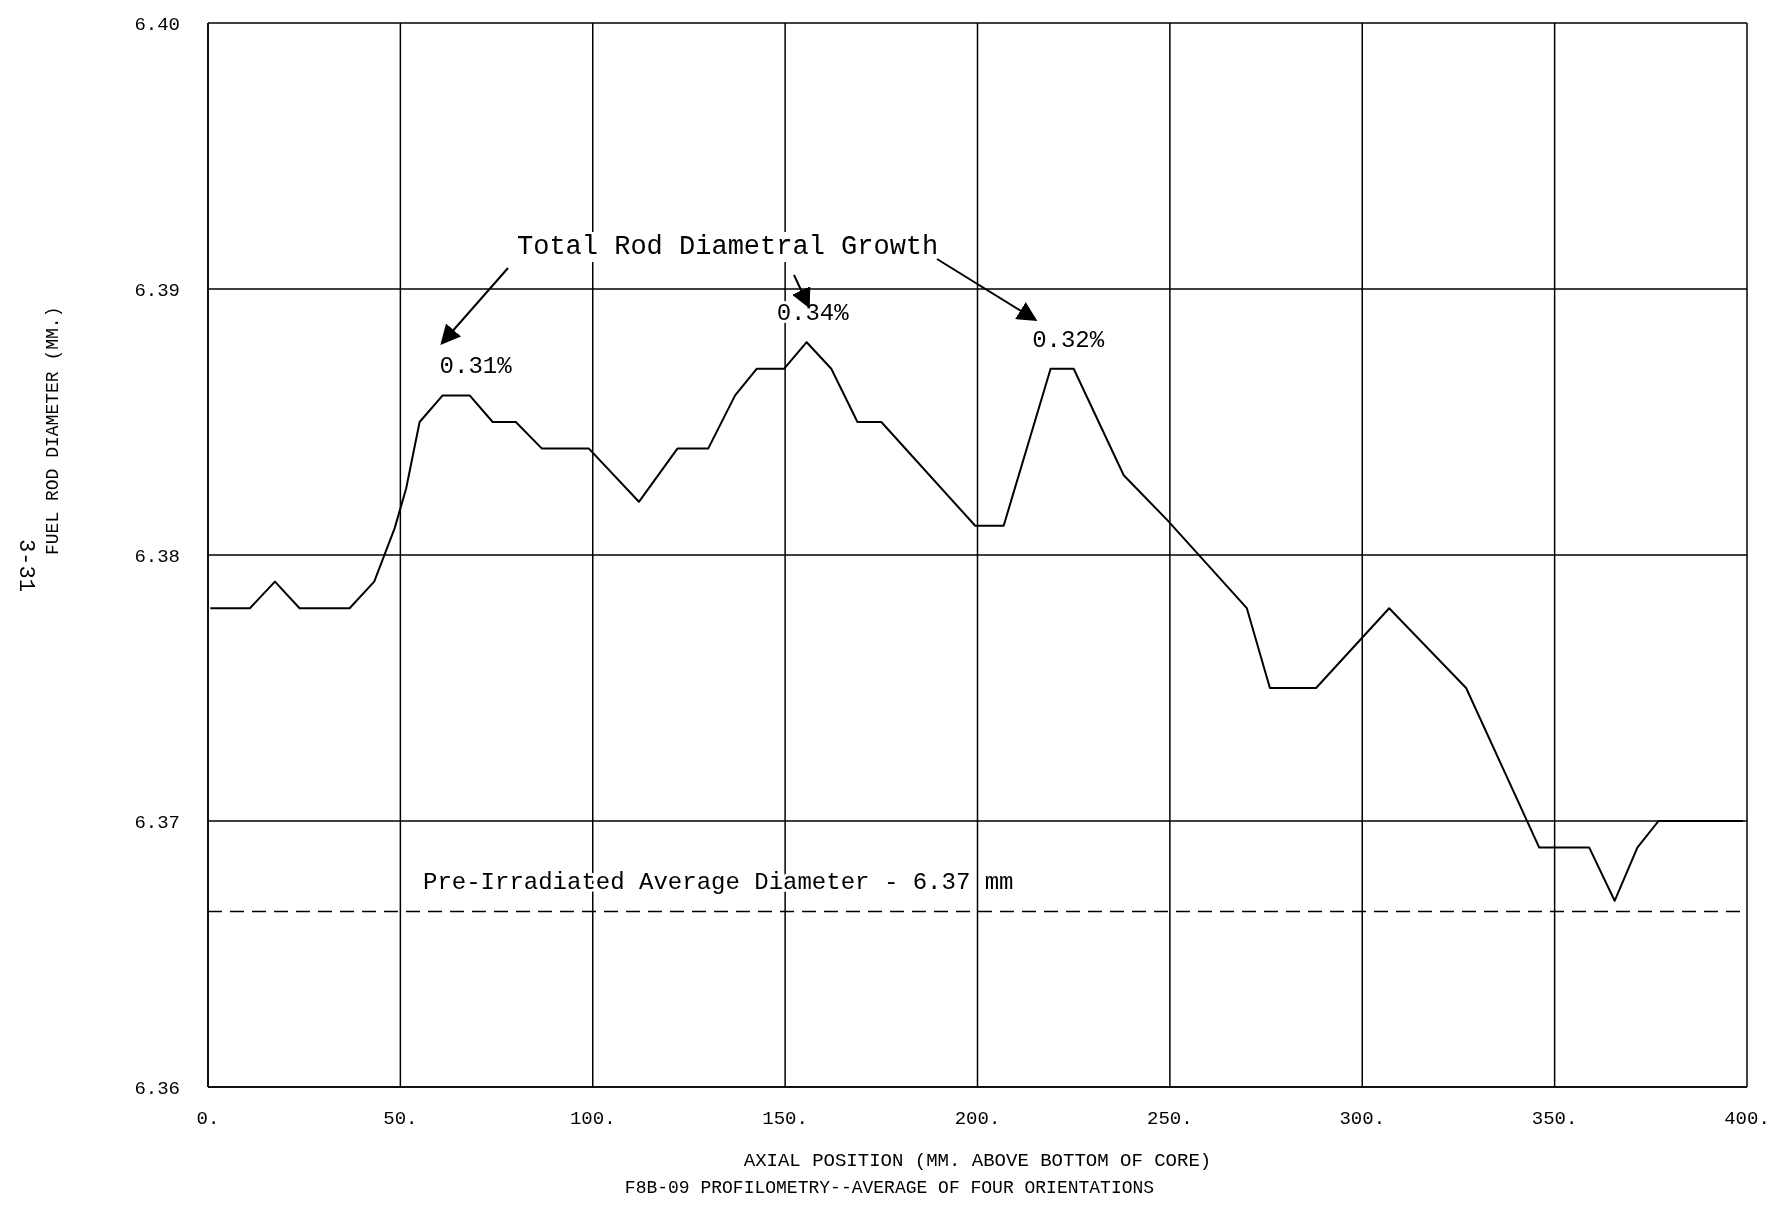 Image resolution: width=1779 pixels, height=1207 pixels. What do you see at coordinates (1747, 1119) in the screenshot?
I see `x-tick-label: 400.` at bounding box center [1747, 1119].